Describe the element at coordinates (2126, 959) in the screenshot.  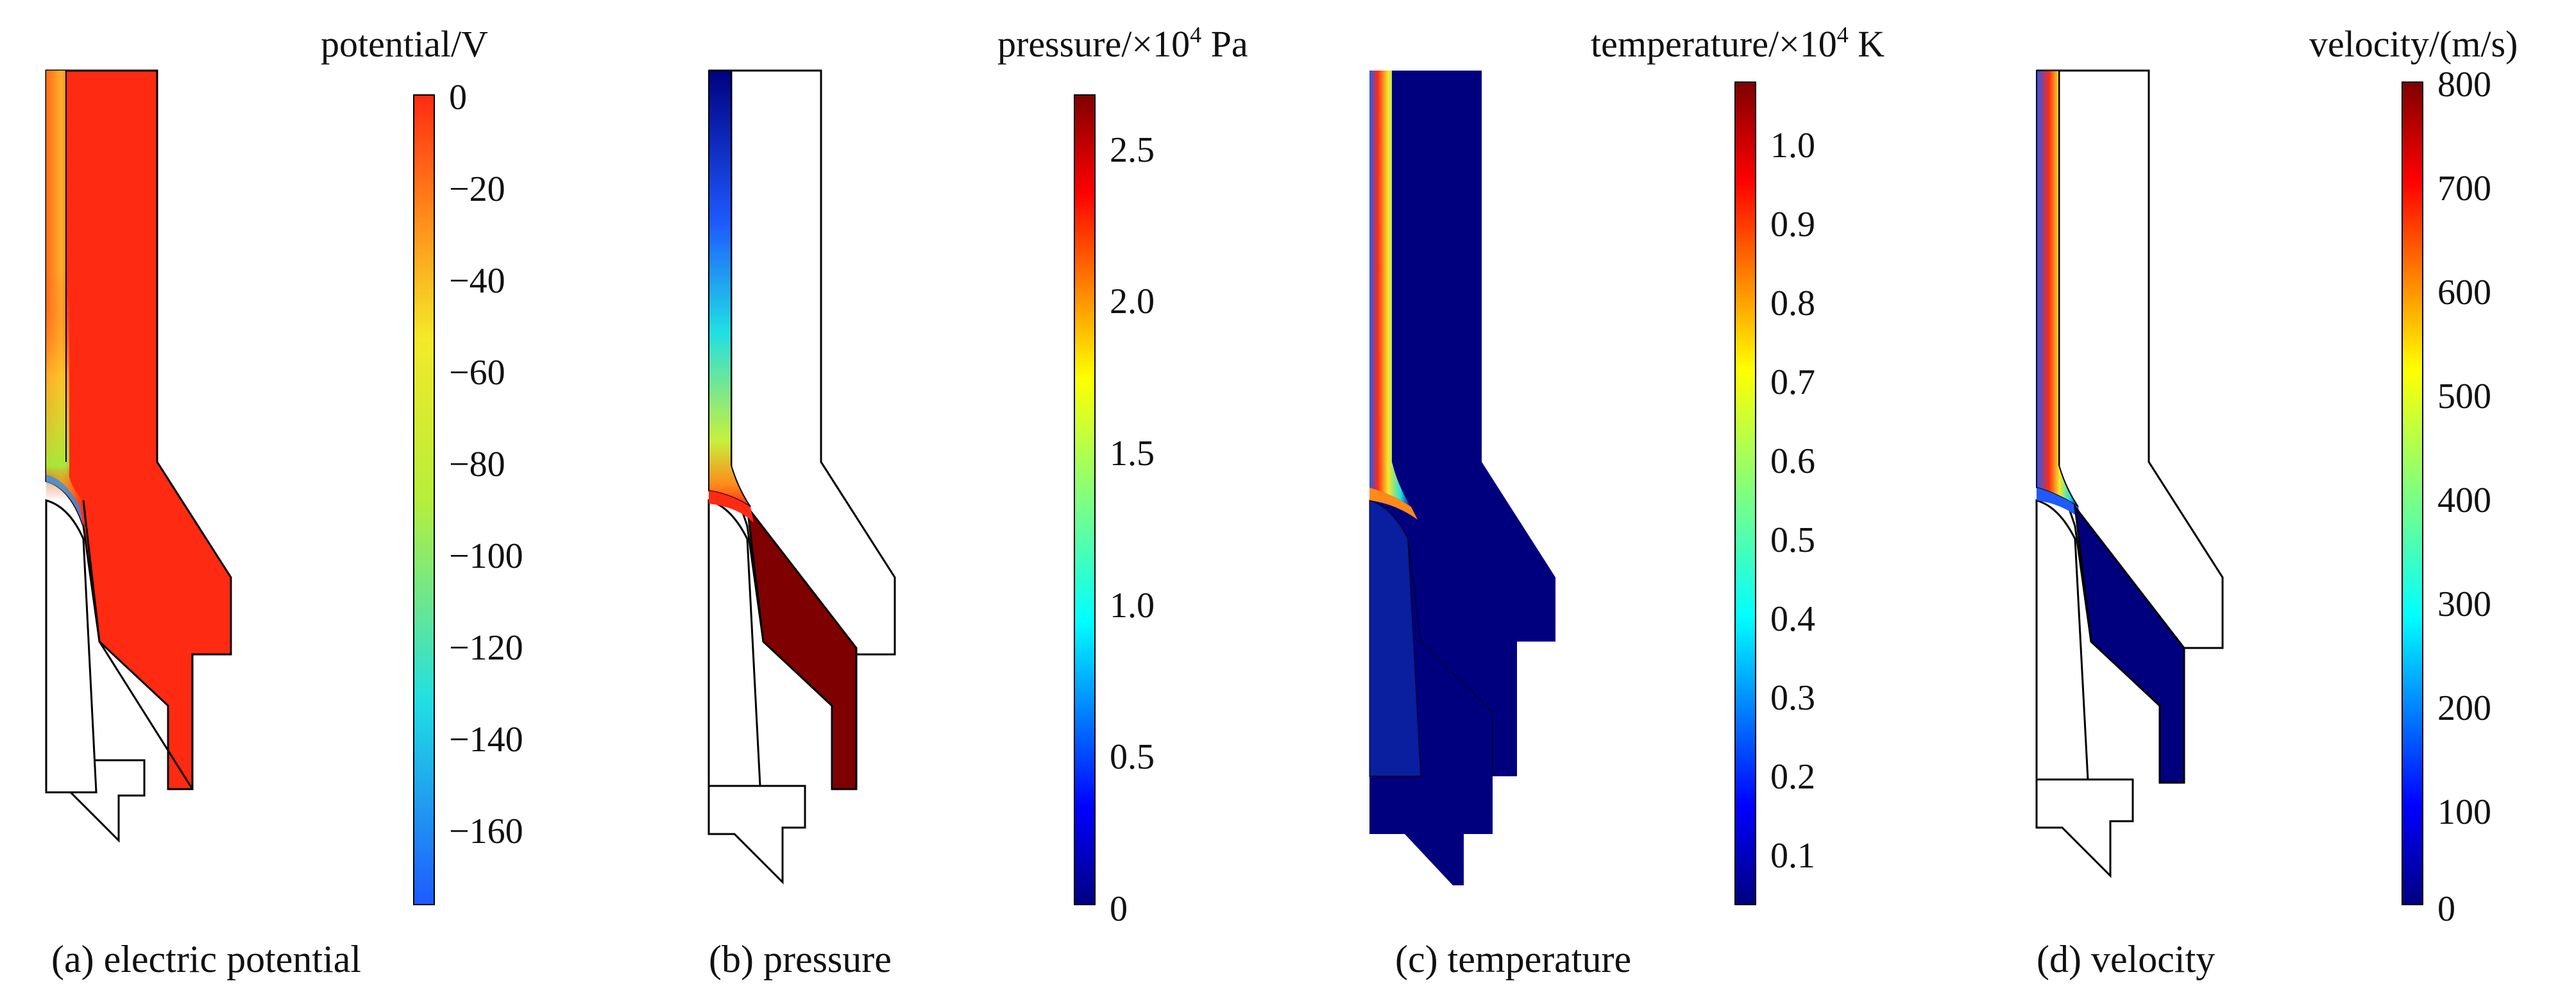
I see `panel-d-caption: (d) velocity` at that location.